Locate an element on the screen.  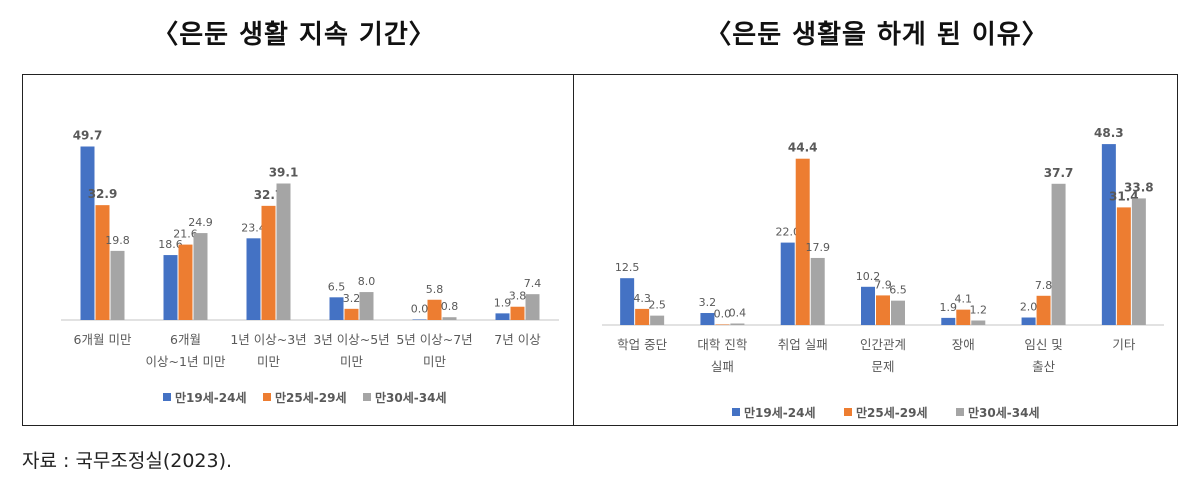
data-label-2-3: 32.7 is located at coordinates (269, 195).